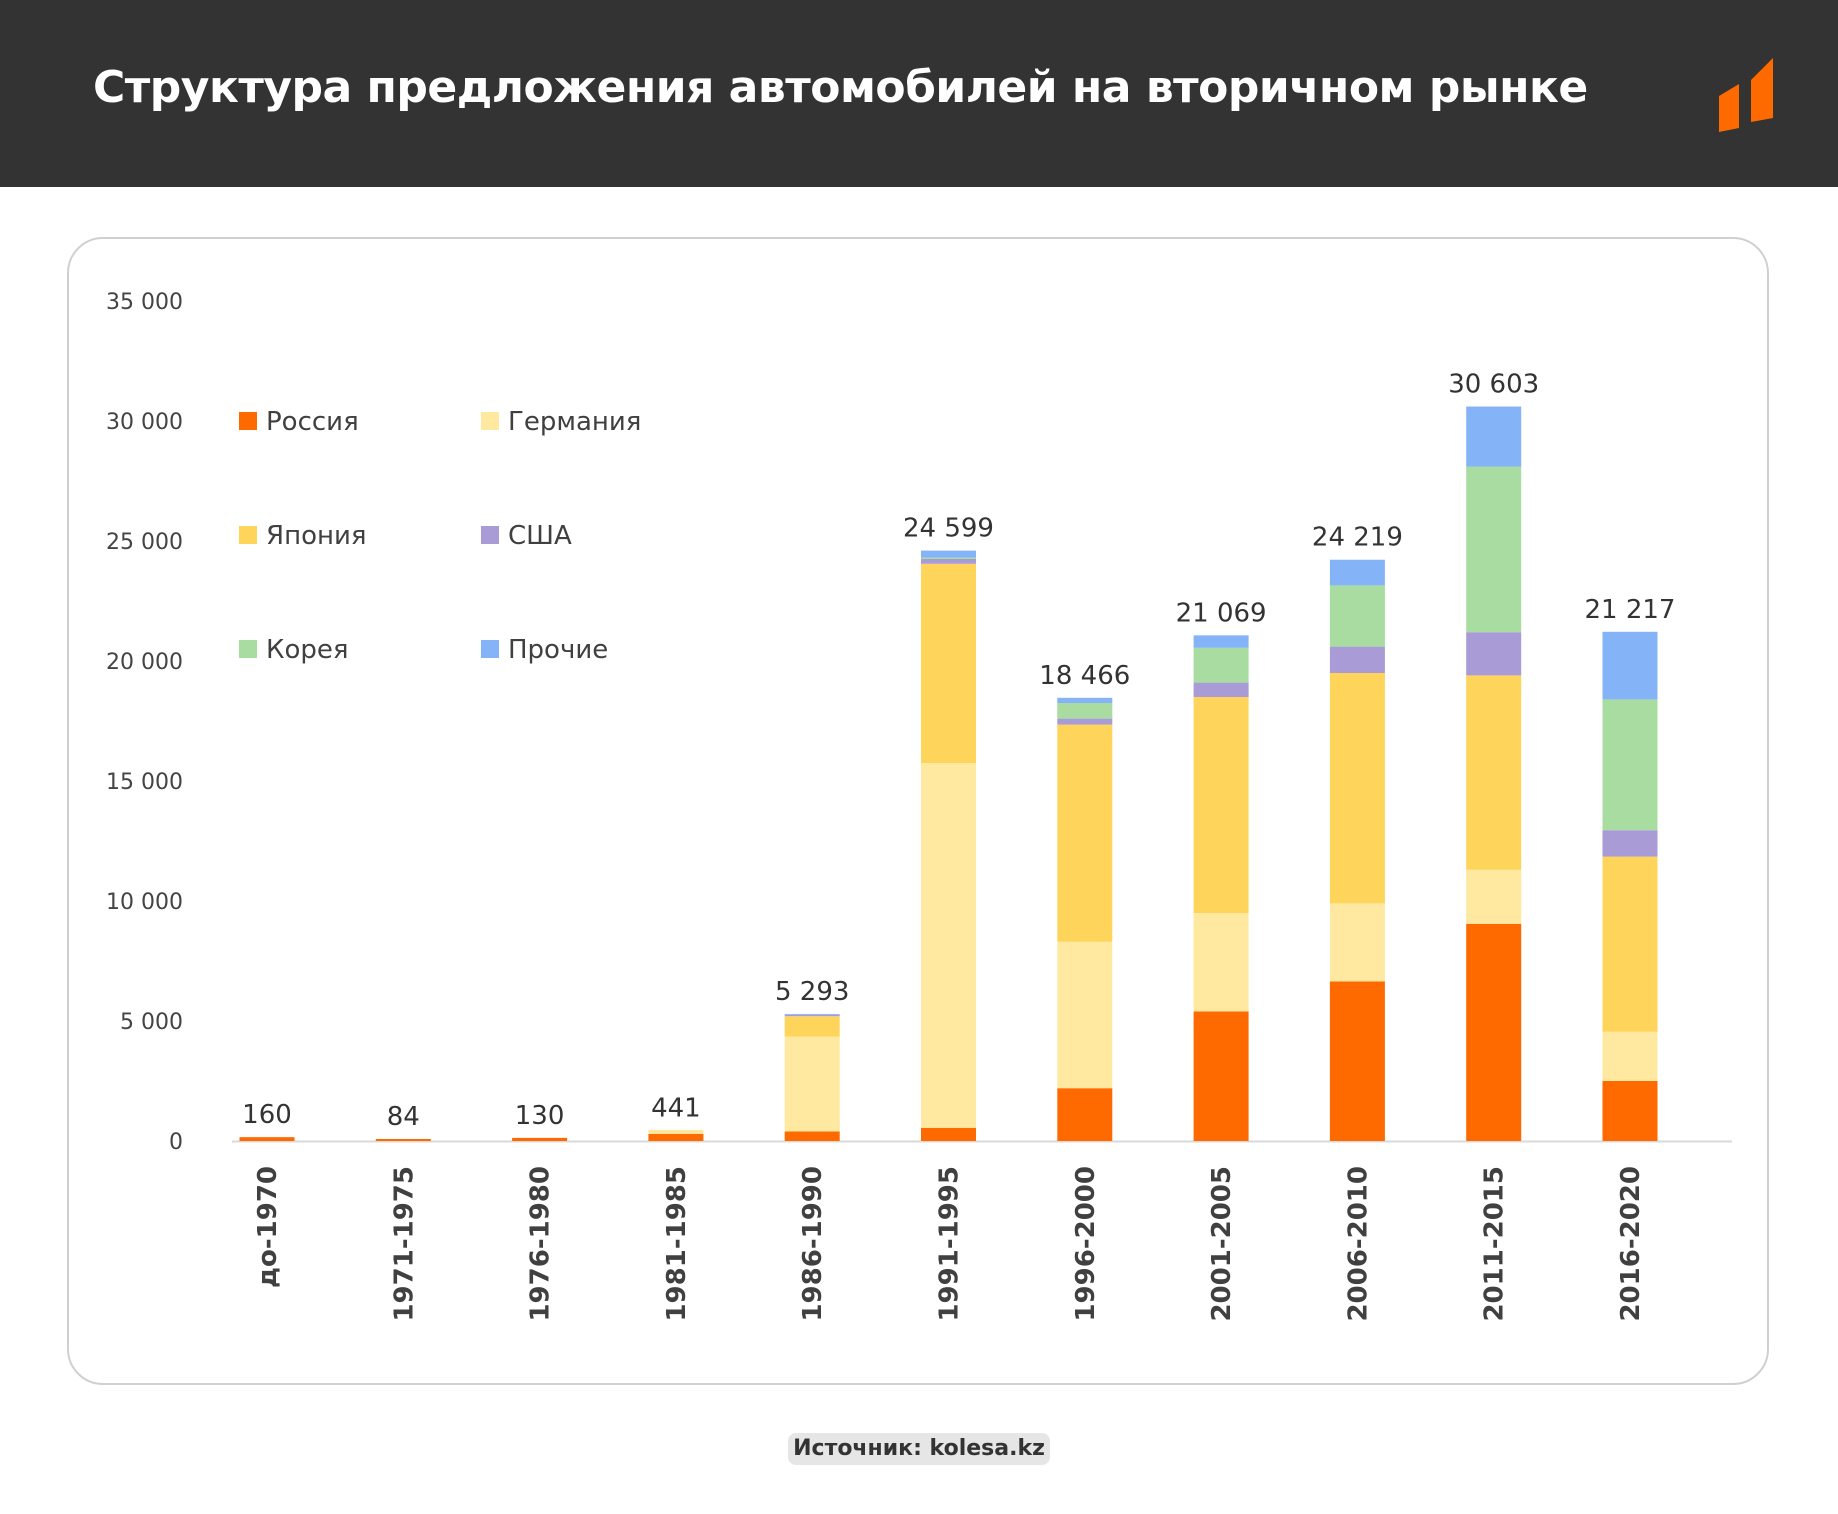 The image size is (1838, 1514). What do you see at coordinates (1493, 385) in the screenshot?
I see `bar-total-label: 30 603` at bounding box center [1493, 385].